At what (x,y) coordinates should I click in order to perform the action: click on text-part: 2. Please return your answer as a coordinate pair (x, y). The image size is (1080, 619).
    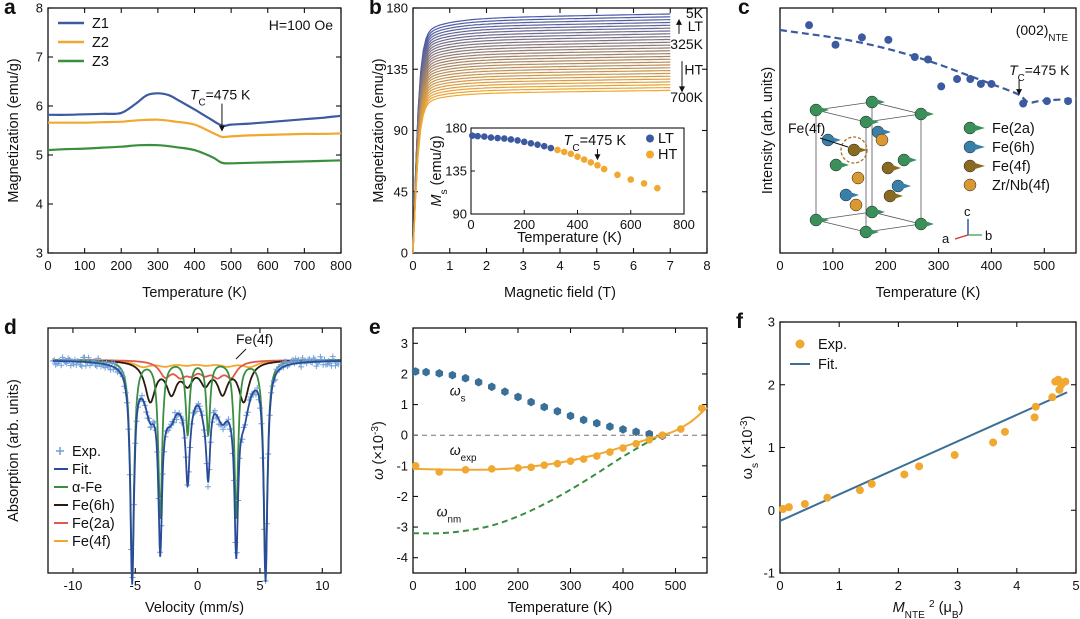
    Looking at the image, I should click on (932, 604).